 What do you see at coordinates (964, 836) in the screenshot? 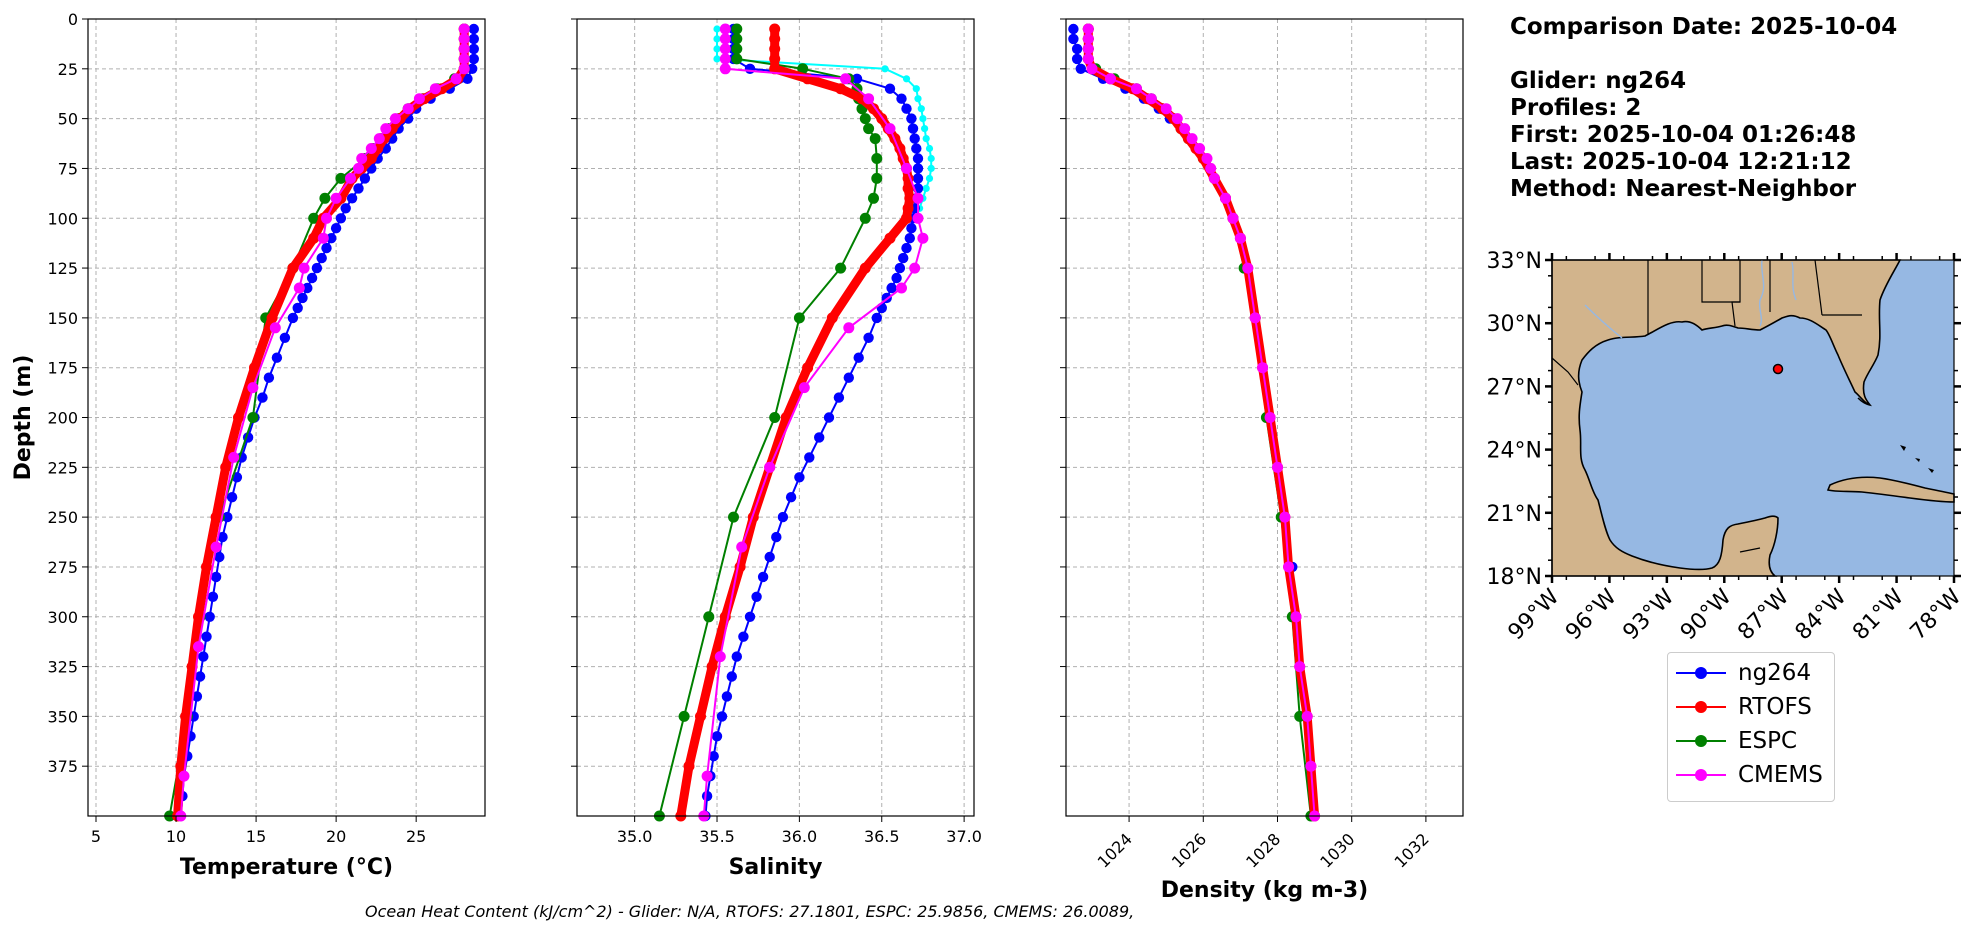
I see `salinity-xtick-label-4: 37.0` at bounding box center [964, 836].